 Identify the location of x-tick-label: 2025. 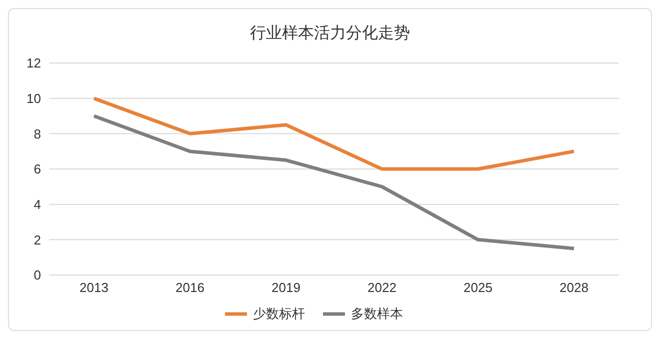
(478, 288).